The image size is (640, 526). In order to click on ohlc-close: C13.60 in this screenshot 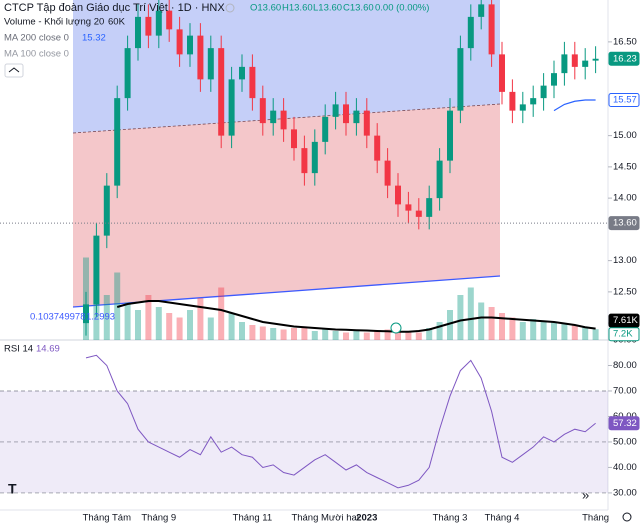, I will do `click(358, 8)`.